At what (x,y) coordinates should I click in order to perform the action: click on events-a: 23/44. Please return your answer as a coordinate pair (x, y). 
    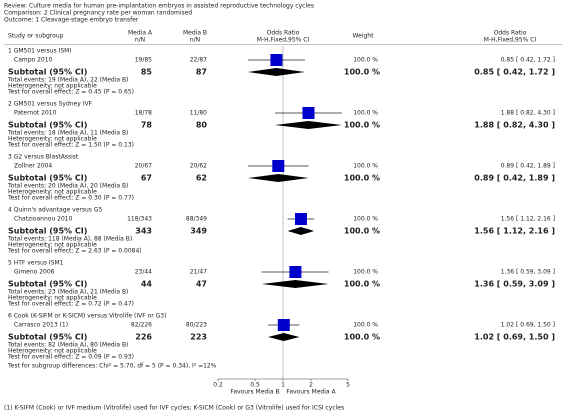
    Looking at the image, I should click on (143, 272).